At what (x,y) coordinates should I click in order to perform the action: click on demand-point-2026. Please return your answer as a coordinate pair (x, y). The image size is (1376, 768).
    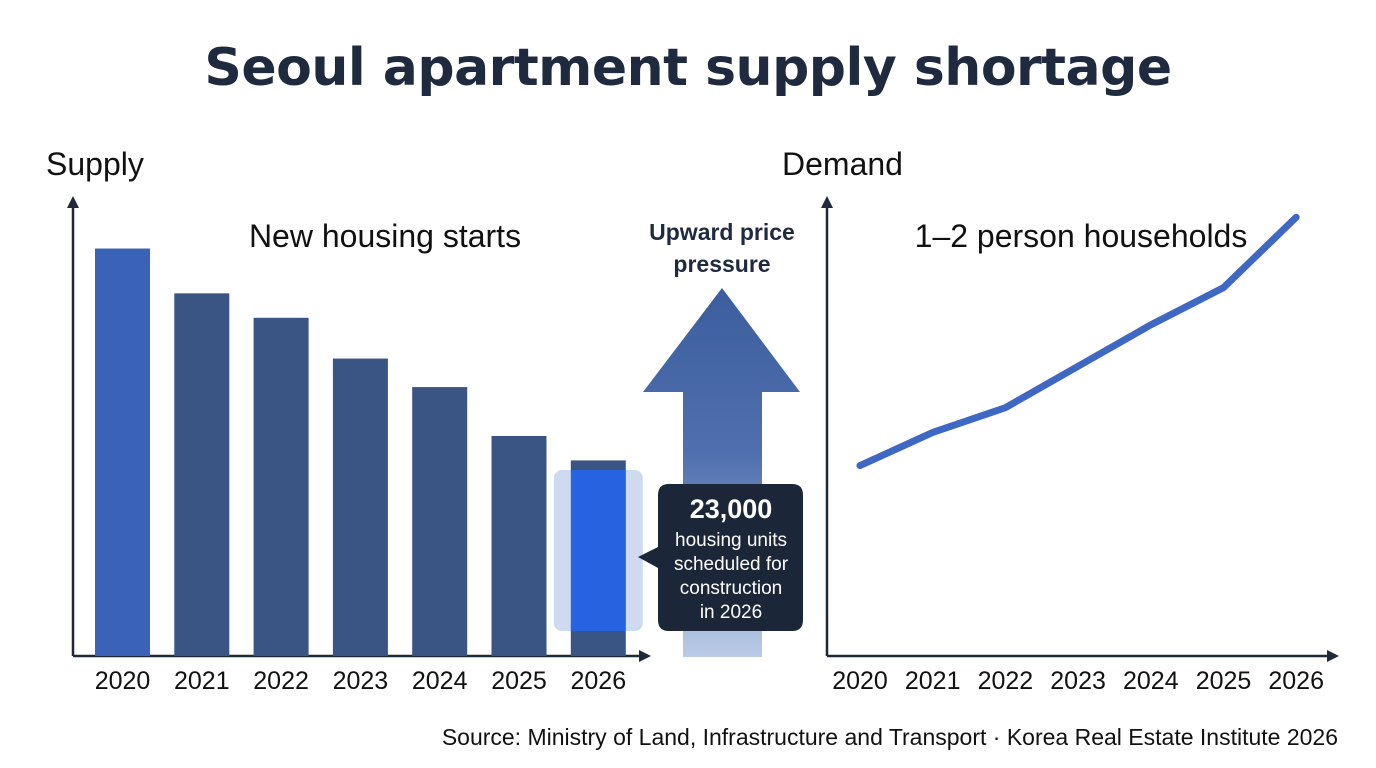
    Looking at the image, I should click on (1296, 217).